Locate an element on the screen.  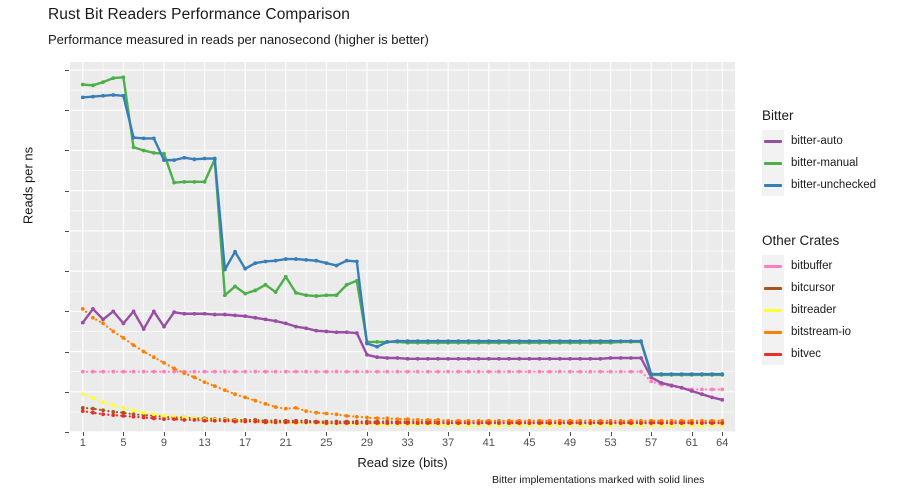
legend-item-bitter-auto: bitter-auto is located at coordinates (819, 141).